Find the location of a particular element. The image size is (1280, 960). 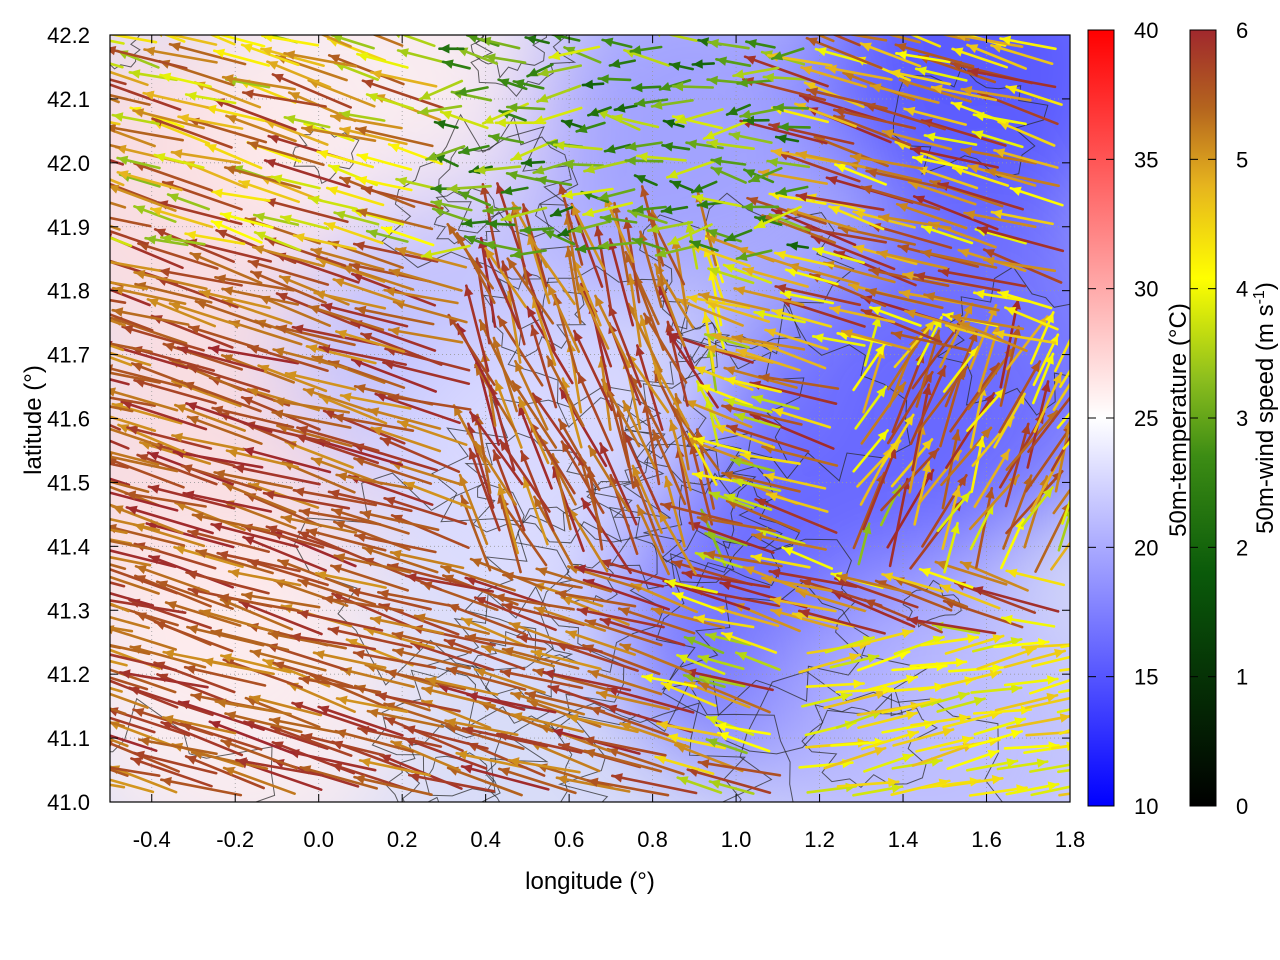

y-tick-label: 42.2 is located at coordinates (68, 35).